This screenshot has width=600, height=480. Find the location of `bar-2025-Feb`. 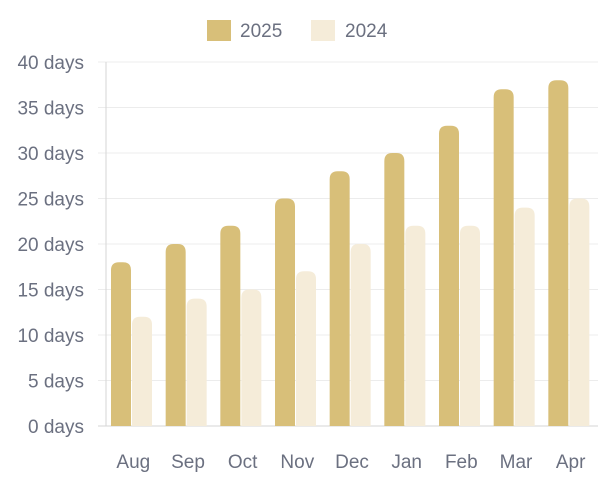

bar-2025-Feb is located at coordinates (449, 275).